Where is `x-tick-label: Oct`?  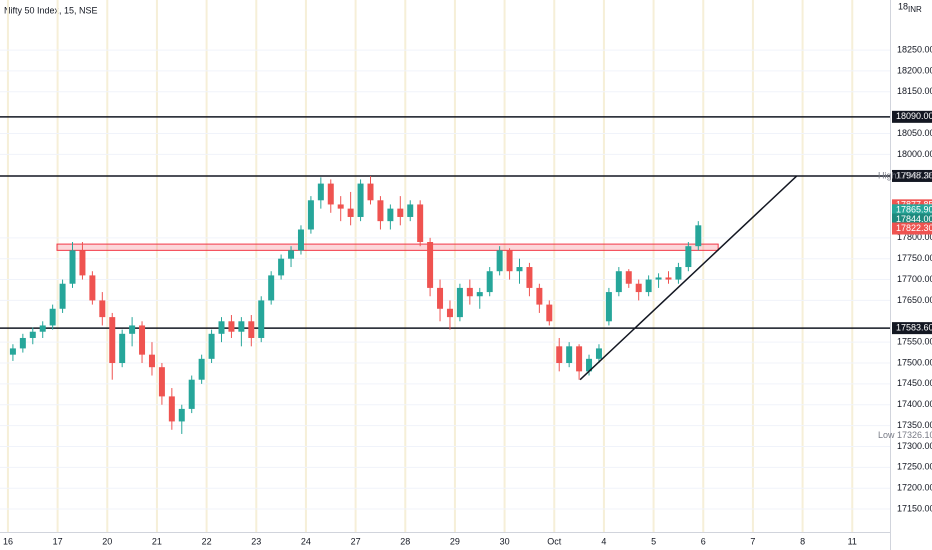 x-tick-label: Oct is located at coordinates (554, 541).